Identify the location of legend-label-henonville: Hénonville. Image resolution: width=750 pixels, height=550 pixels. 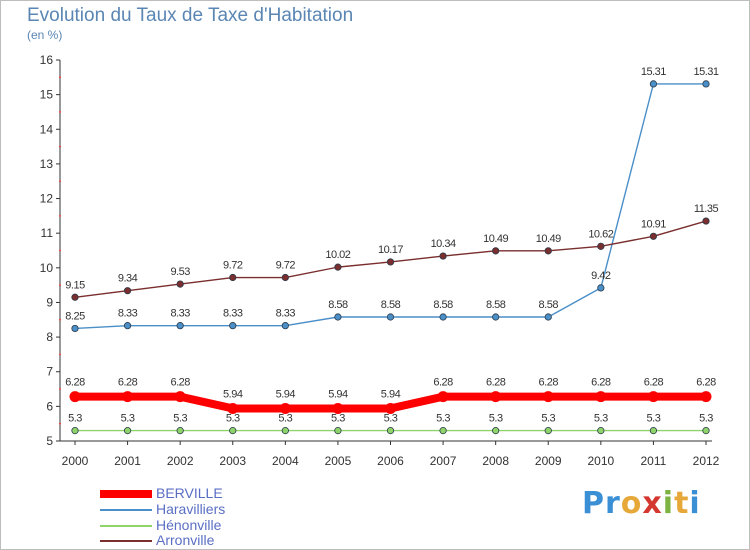
(189, 525).